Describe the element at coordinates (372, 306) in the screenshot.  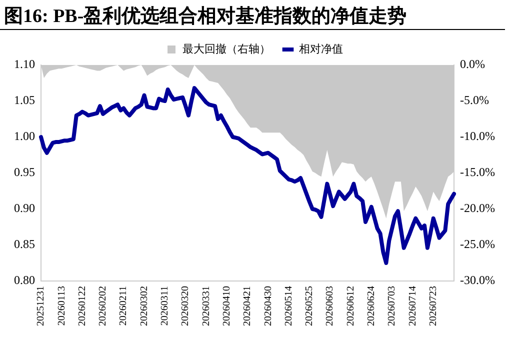
I see `x-tick-label: 20260624` at that location.